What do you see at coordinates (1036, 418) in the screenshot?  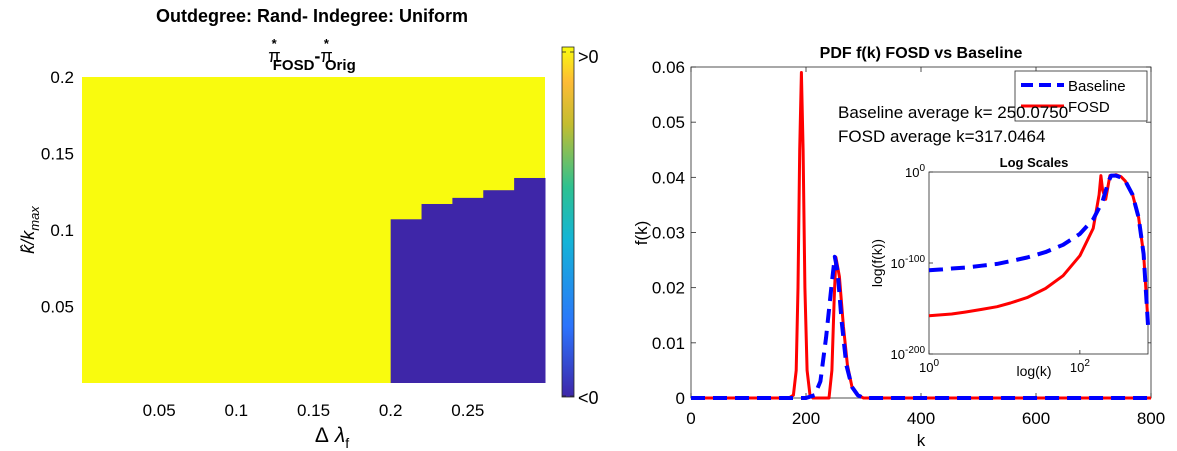 I see `pdf-x-tick-label: 600` at bounding box center [1036, 418].